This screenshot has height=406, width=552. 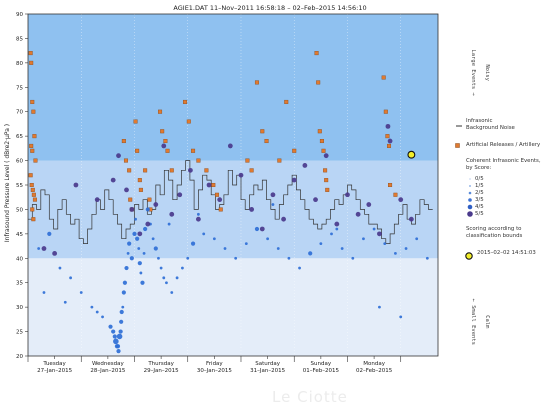 What do you see at coordinates (54, 364) in the screenshot?
I see `x-tick-day: Tuesday` at bounding box center [54, 364].